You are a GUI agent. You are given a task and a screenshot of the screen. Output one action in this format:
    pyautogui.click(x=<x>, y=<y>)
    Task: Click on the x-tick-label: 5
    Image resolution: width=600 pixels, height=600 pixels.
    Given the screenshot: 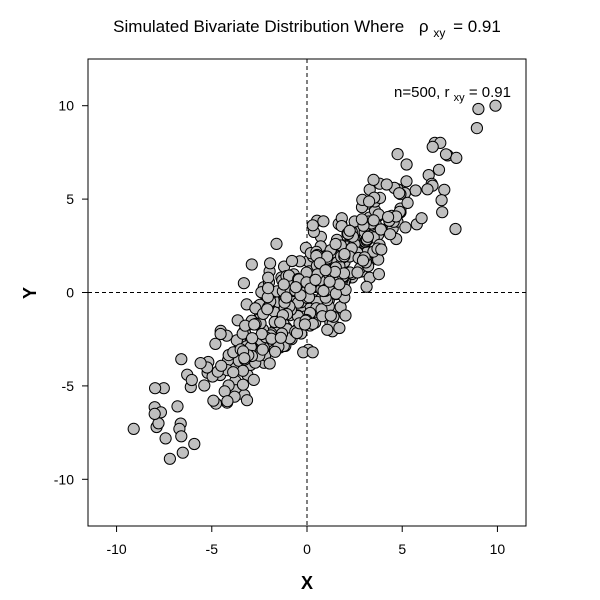 What is the action you would take?
    pyautogui.click(x=402, y=549)
    